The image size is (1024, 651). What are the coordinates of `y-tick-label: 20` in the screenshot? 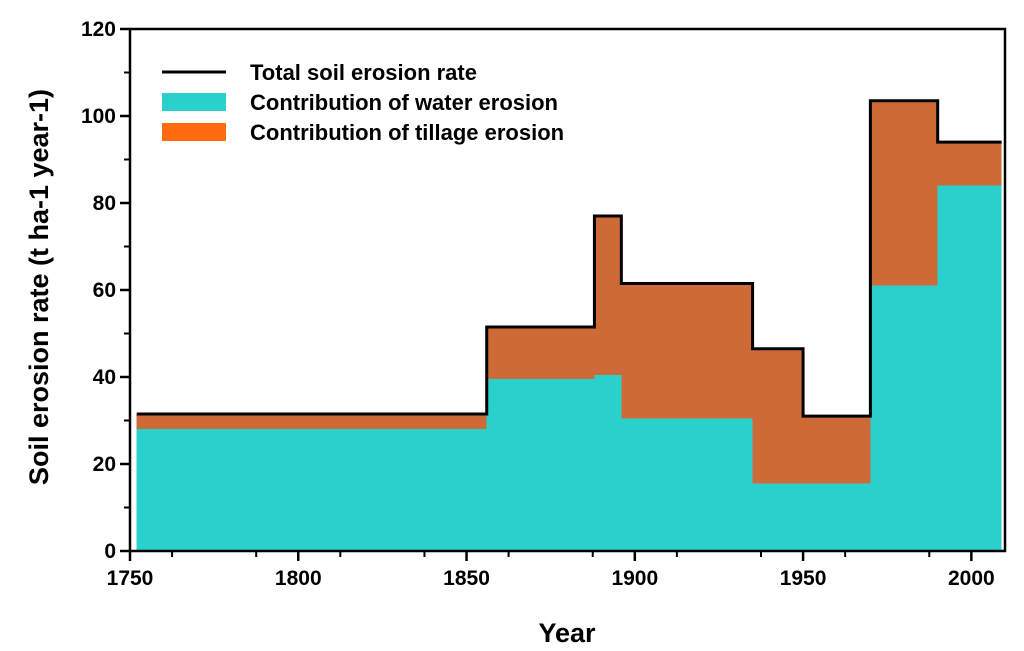 It's located at (104, 464).